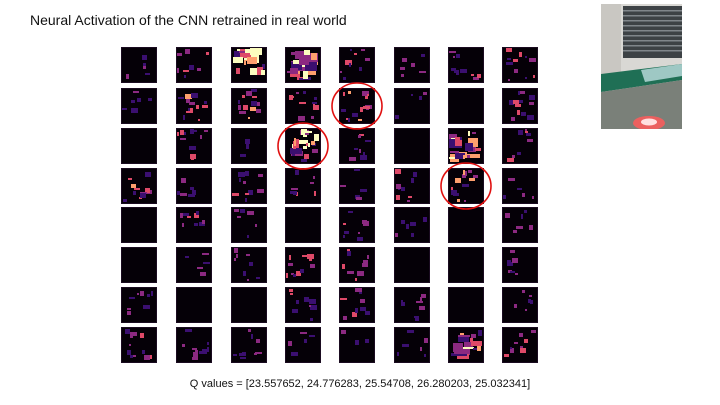 Image resolution: width=720 pixels, height=405 pixels. I want to click on camera-photo-image, so click(641, 66).